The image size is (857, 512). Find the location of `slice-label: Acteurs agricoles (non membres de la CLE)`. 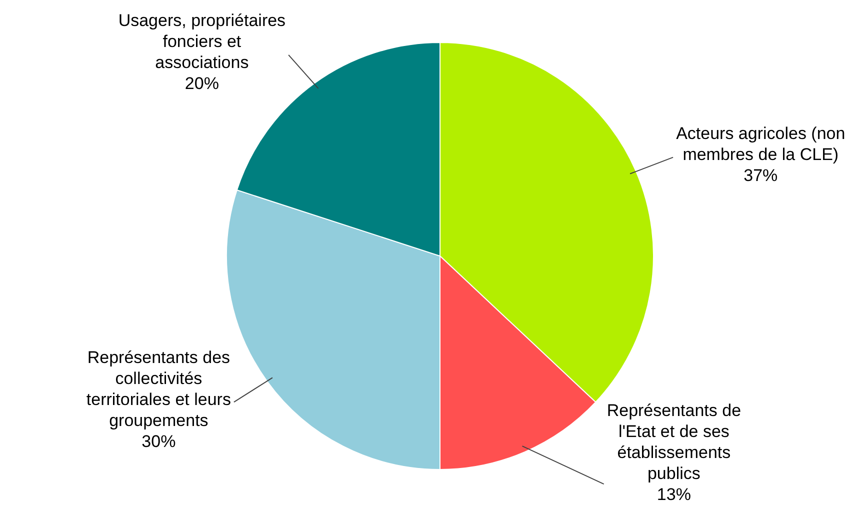

slice-label: Acteurs agricoles (non membres de la CLE) is located at coordinates (761, 144).